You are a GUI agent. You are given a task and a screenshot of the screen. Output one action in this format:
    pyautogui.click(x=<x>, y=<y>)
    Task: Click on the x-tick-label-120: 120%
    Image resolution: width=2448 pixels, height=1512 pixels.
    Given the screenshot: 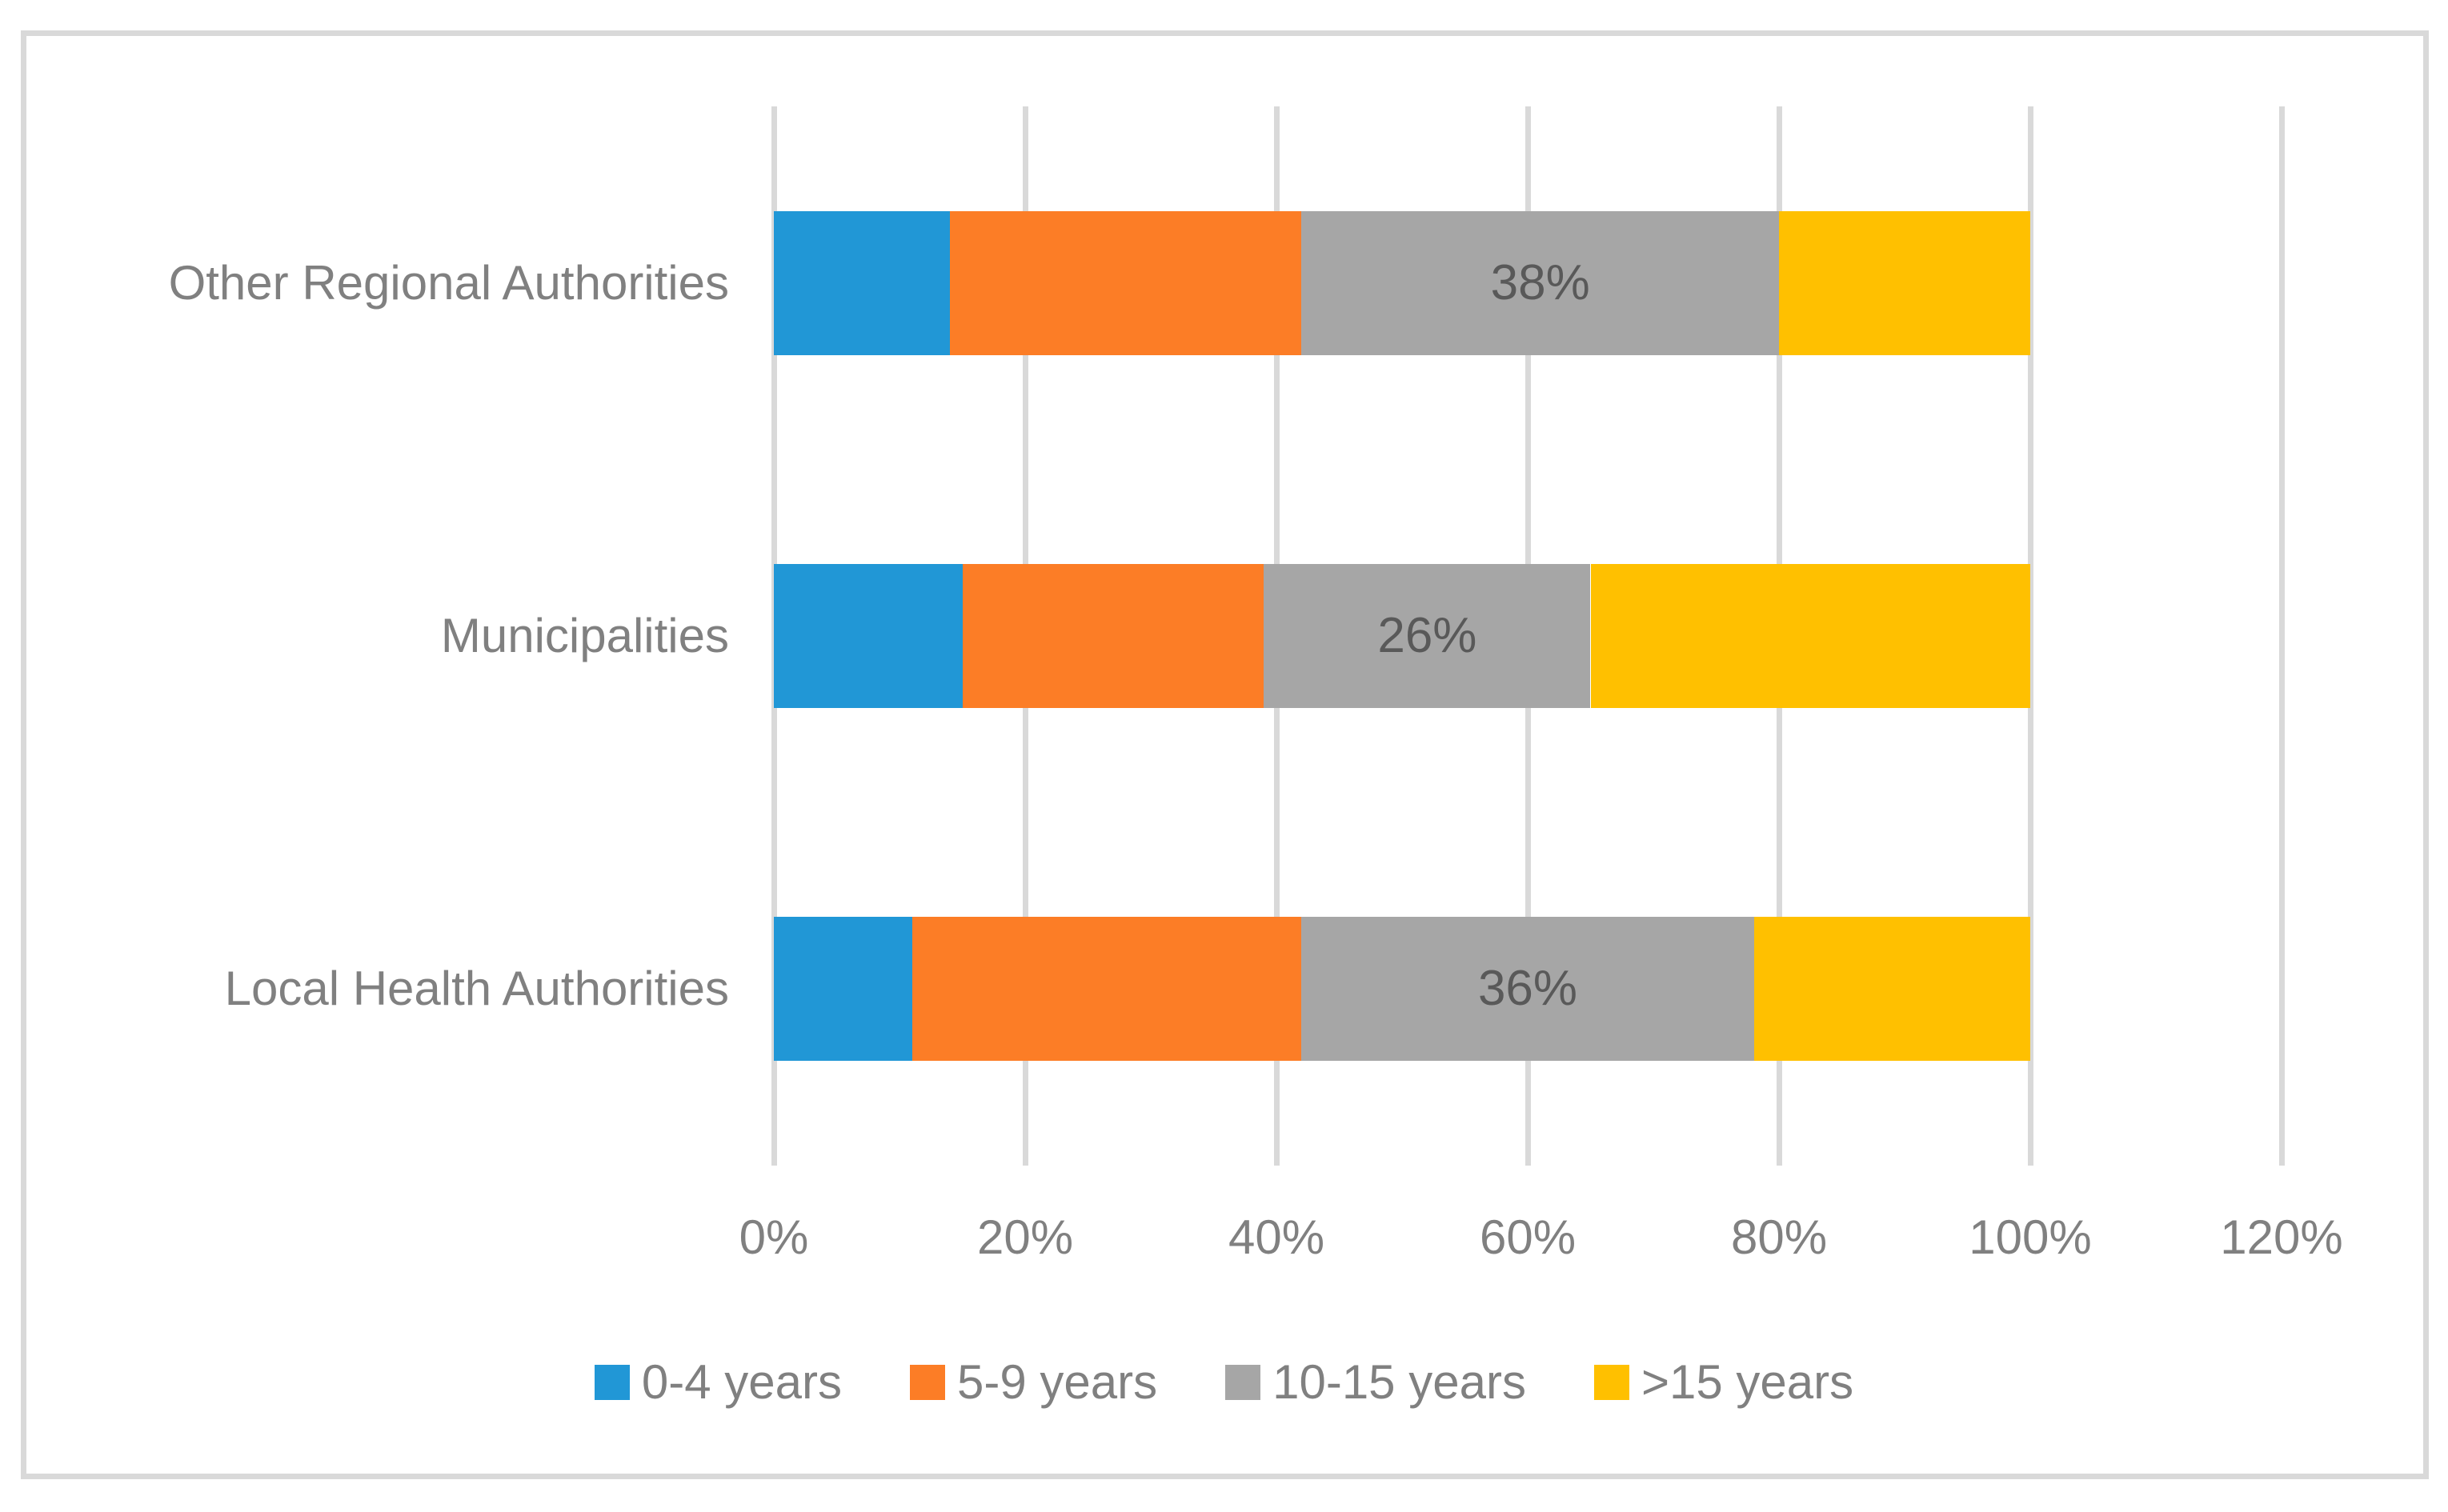 What is the action you would take?
    pyautogui.click(x=2281, y=1237)
    